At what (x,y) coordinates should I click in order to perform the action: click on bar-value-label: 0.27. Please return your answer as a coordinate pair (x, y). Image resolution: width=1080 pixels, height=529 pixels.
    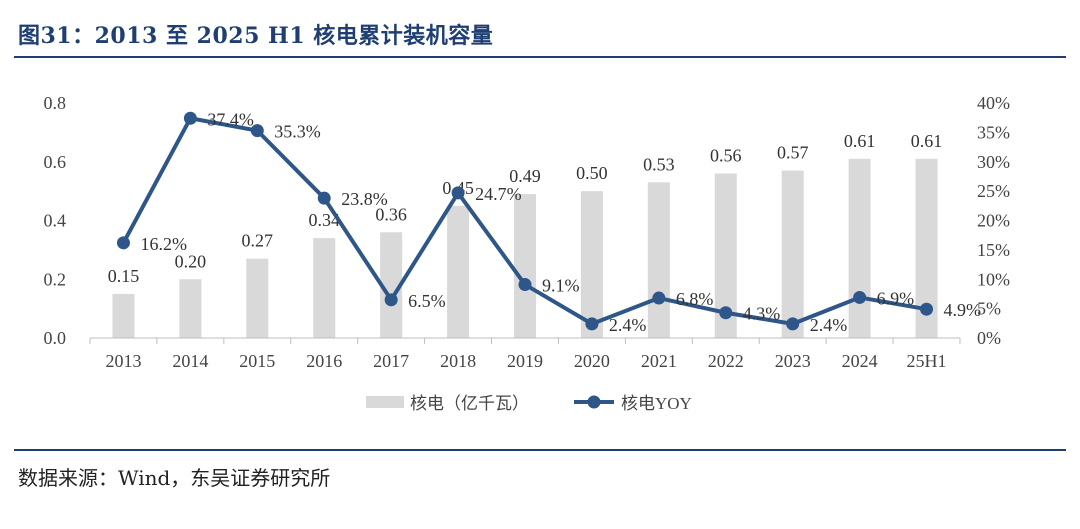
    Looking at the image, I should click on (258, 241).